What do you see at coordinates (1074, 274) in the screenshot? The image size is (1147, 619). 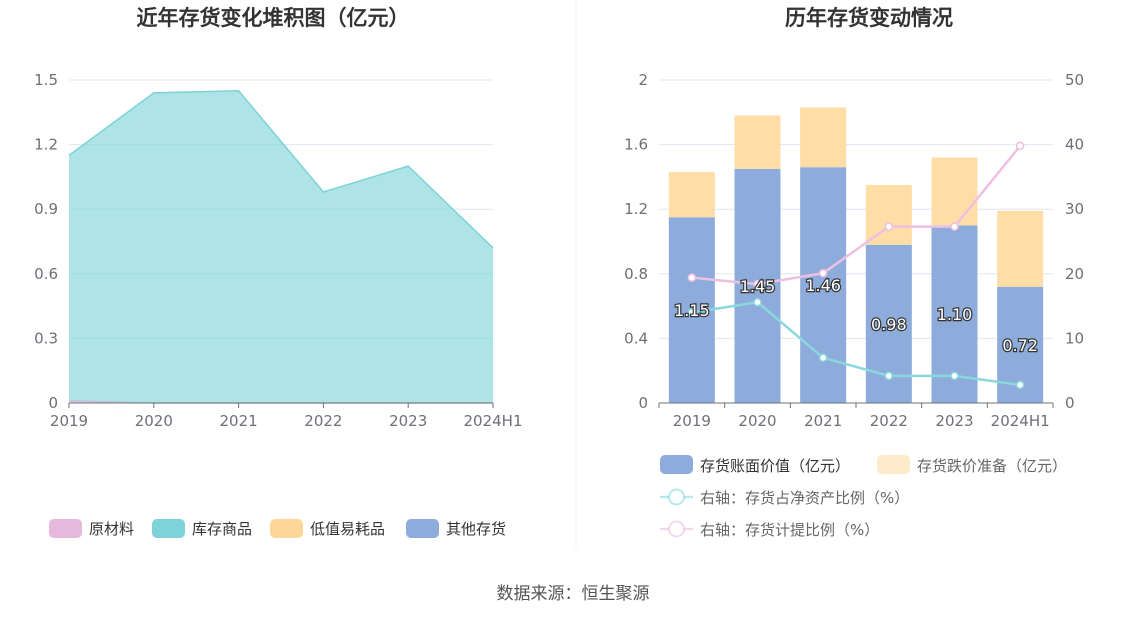 I see `right-y2-tick-label: 20` at bounding box center [1074, 274].